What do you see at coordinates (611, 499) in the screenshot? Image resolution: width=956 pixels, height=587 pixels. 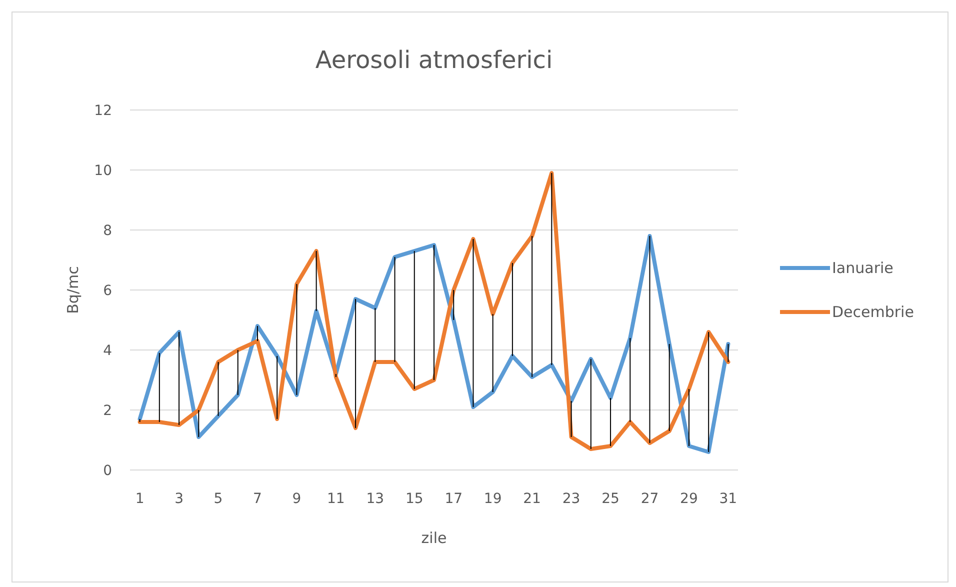 I see `x-tick-label: 25` at bounding box center [611, 499].